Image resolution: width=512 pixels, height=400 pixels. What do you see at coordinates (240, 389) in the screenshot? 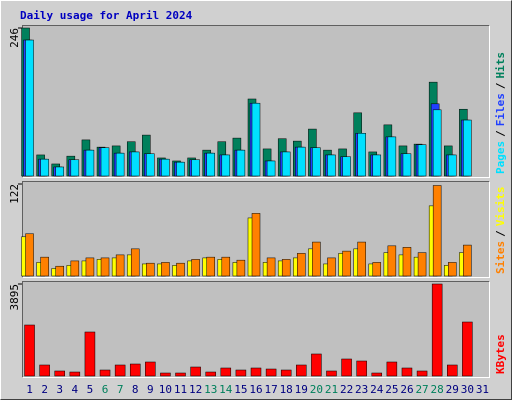
I see `x-tick-label: 15` at bounding box center [240, 389].